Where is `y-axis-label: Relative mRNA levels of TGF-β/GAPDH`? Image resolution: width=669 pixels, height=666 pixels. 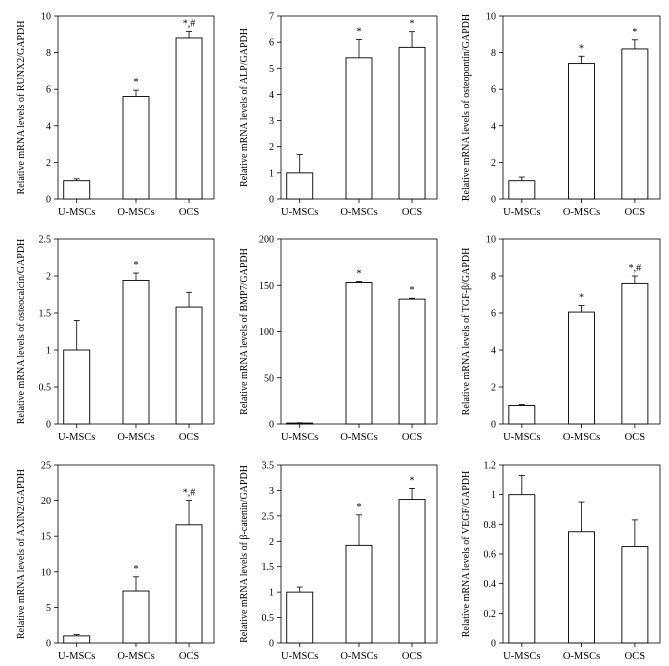
y-axis-label: Relative mRNA levels of TGF-β/GAPDH is located at coordinates (466, 332).